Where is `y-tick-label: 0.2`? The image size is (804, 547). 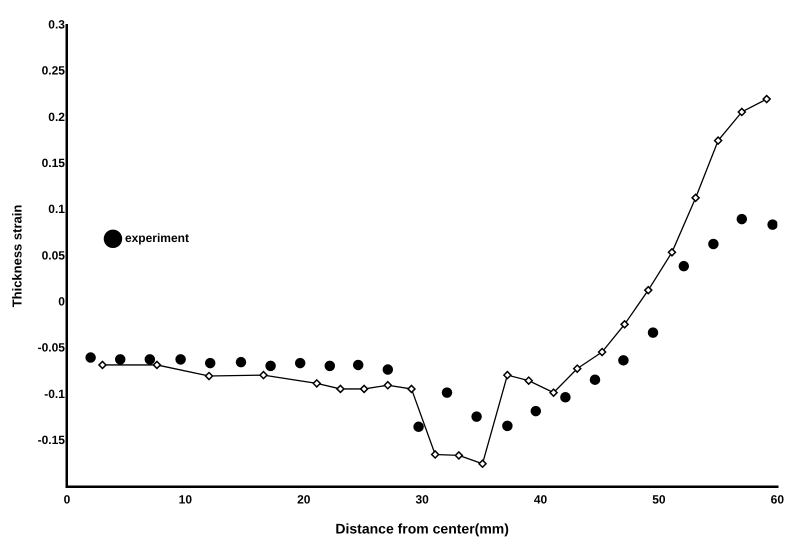
y-tick-label: 0.2 is located at coordinates (57, 117).